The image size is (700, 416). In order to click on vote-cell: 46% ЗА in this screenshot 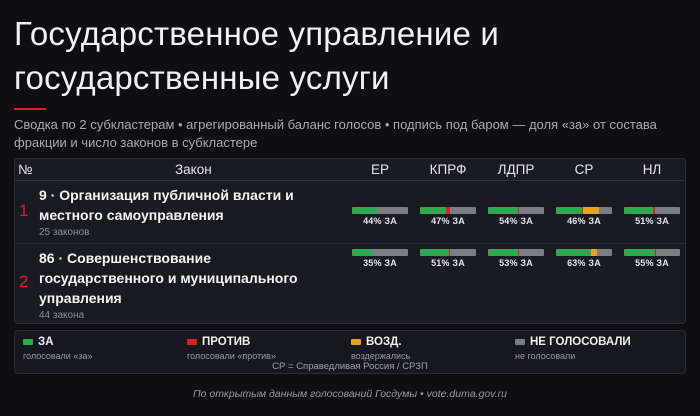, I will do `click(584, 216)`.